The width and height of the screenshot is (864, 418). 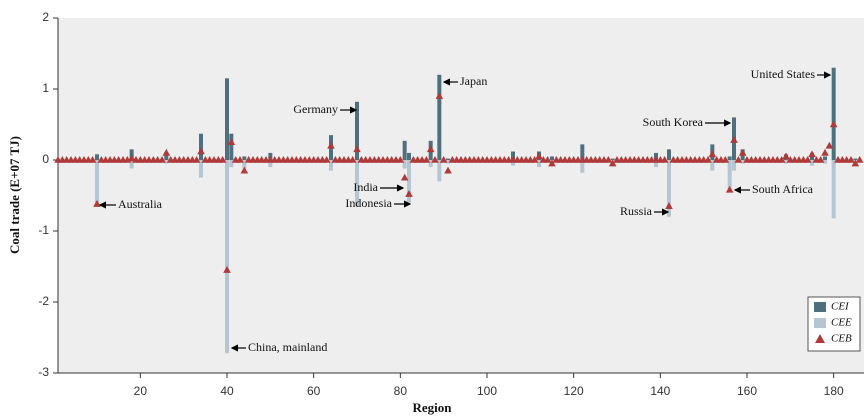 What do you see at coordinates (368, 203) in the screenshot?
I see `annotation: Indonesia` at bounding box center [368, 203].